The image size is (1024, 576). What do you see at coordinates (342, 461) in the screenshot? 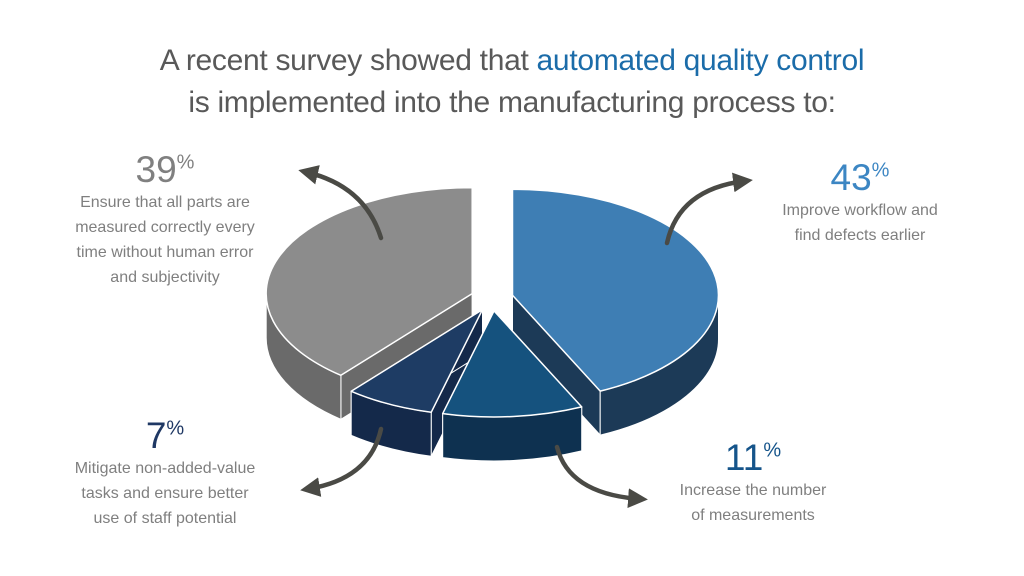
I see `arrow-to-7-arrow-icon` at bounding box center [342, 461].